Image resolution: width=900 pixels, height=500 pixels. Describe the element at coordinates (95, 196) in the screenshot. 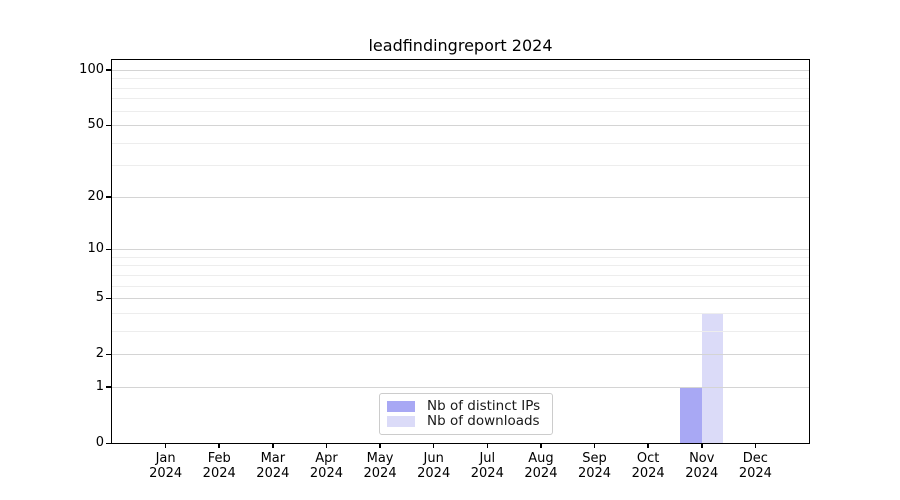

I see `y-axis-tick-label: 20` at that location.